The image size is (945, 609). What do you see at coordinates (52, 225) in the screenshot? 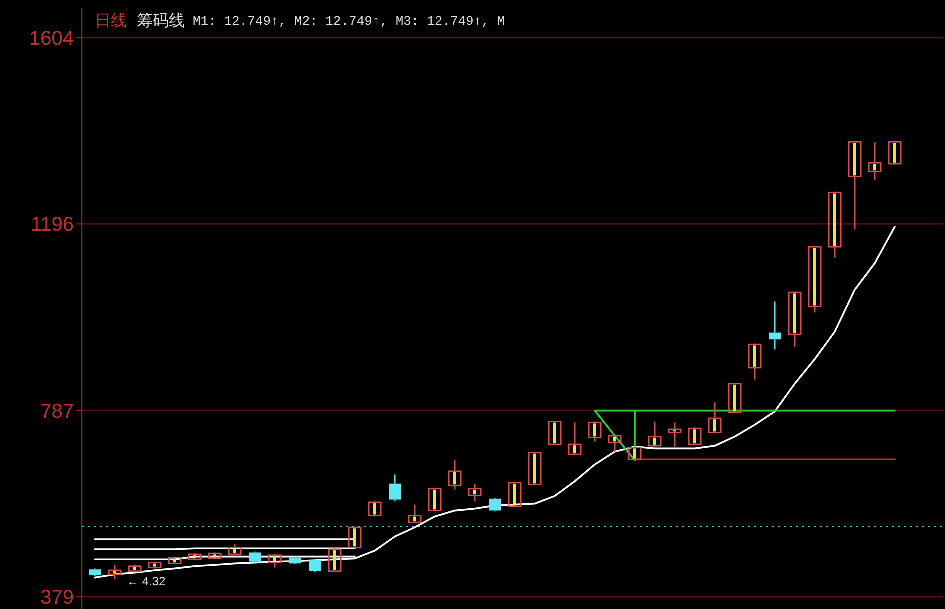
I see `y-tick-label: 1196` at bounding box center [52, 225].